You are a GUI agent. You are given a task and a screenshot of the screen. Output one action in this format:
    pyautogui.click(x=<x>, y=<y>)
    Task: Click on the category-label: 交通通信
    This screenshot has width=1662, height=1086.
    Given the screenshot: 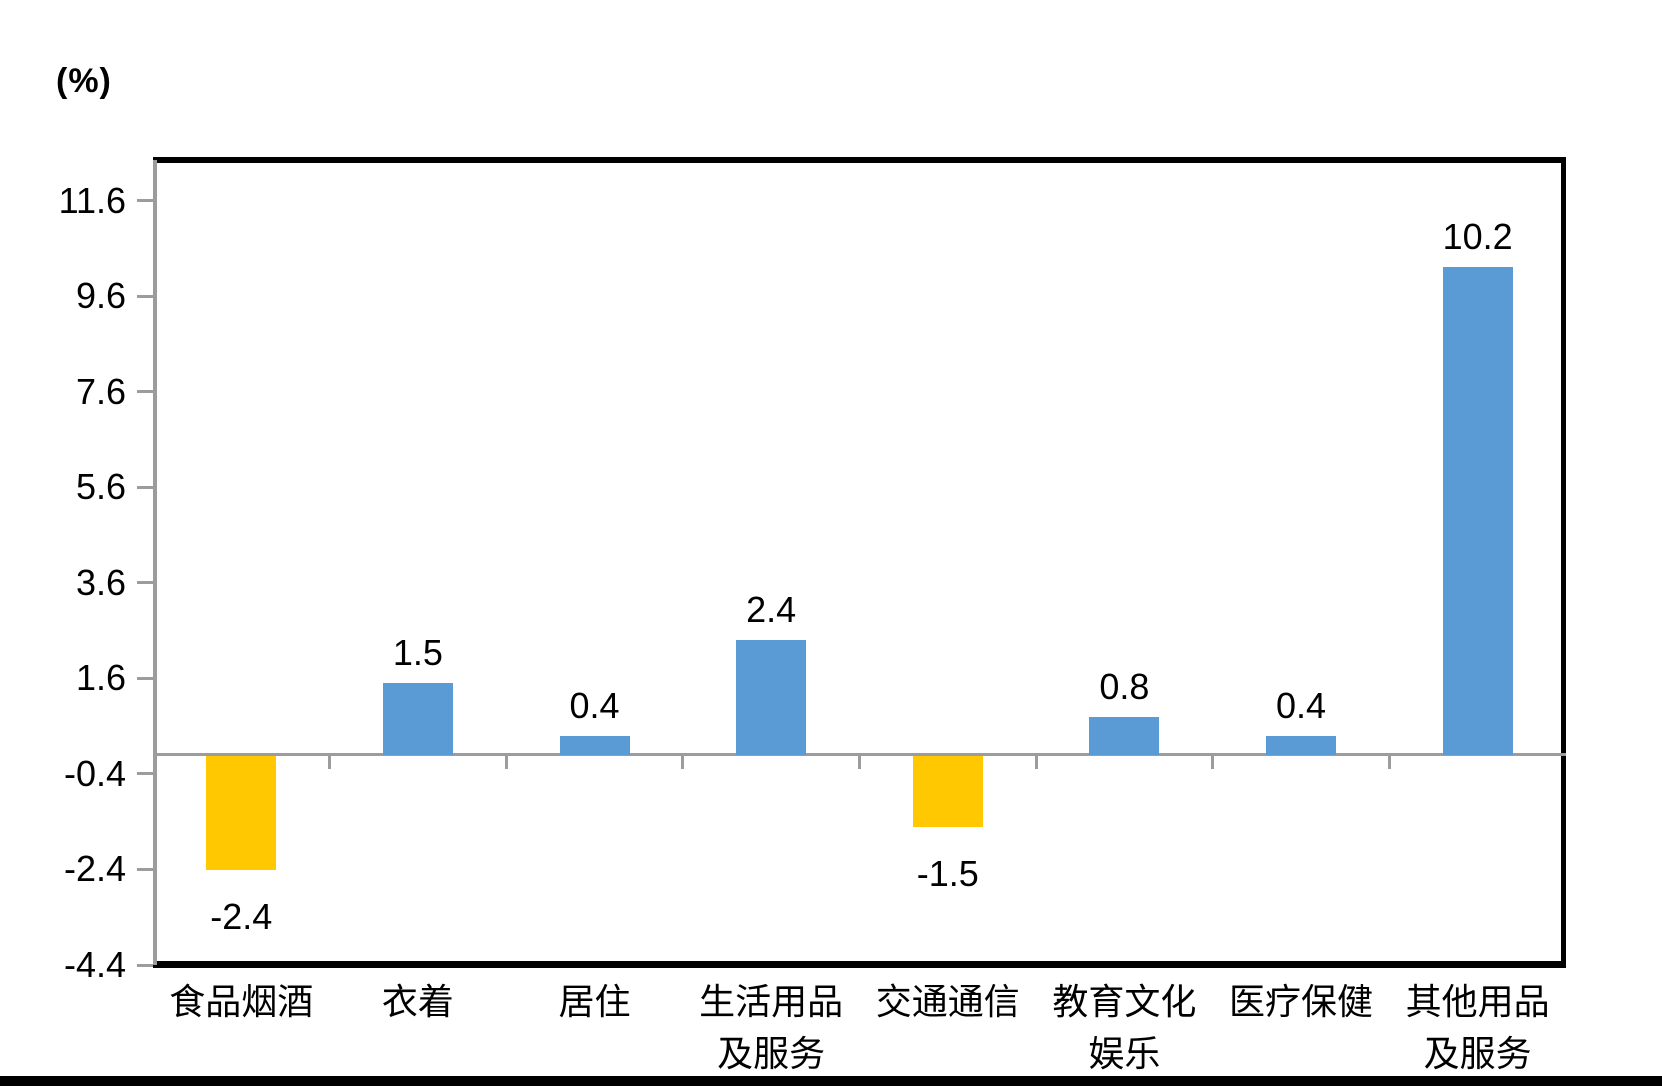 What is the action you would take?
    pyautogui.click(x=948, y=1002)
    